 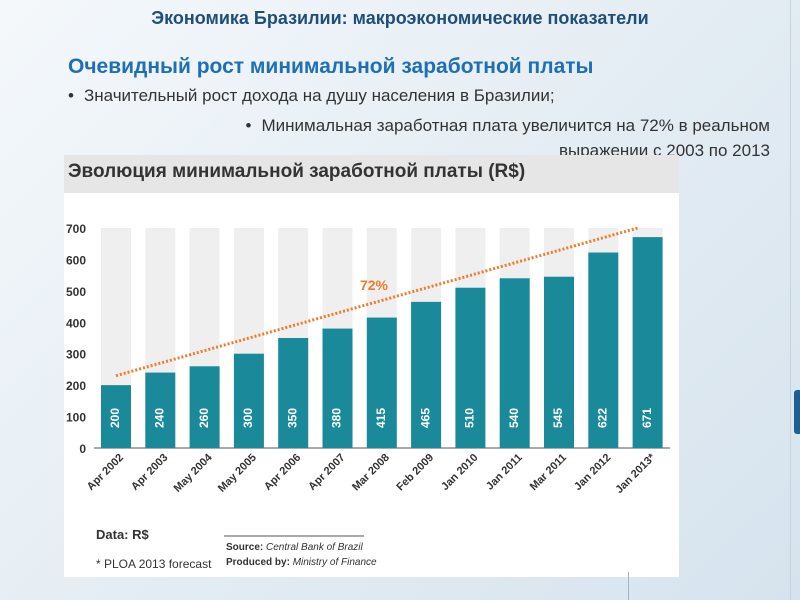 What do you see at coordinates (76, 418) in the screenshot?
I see `y-tick-label: 100` at bounding box center [76, 418].